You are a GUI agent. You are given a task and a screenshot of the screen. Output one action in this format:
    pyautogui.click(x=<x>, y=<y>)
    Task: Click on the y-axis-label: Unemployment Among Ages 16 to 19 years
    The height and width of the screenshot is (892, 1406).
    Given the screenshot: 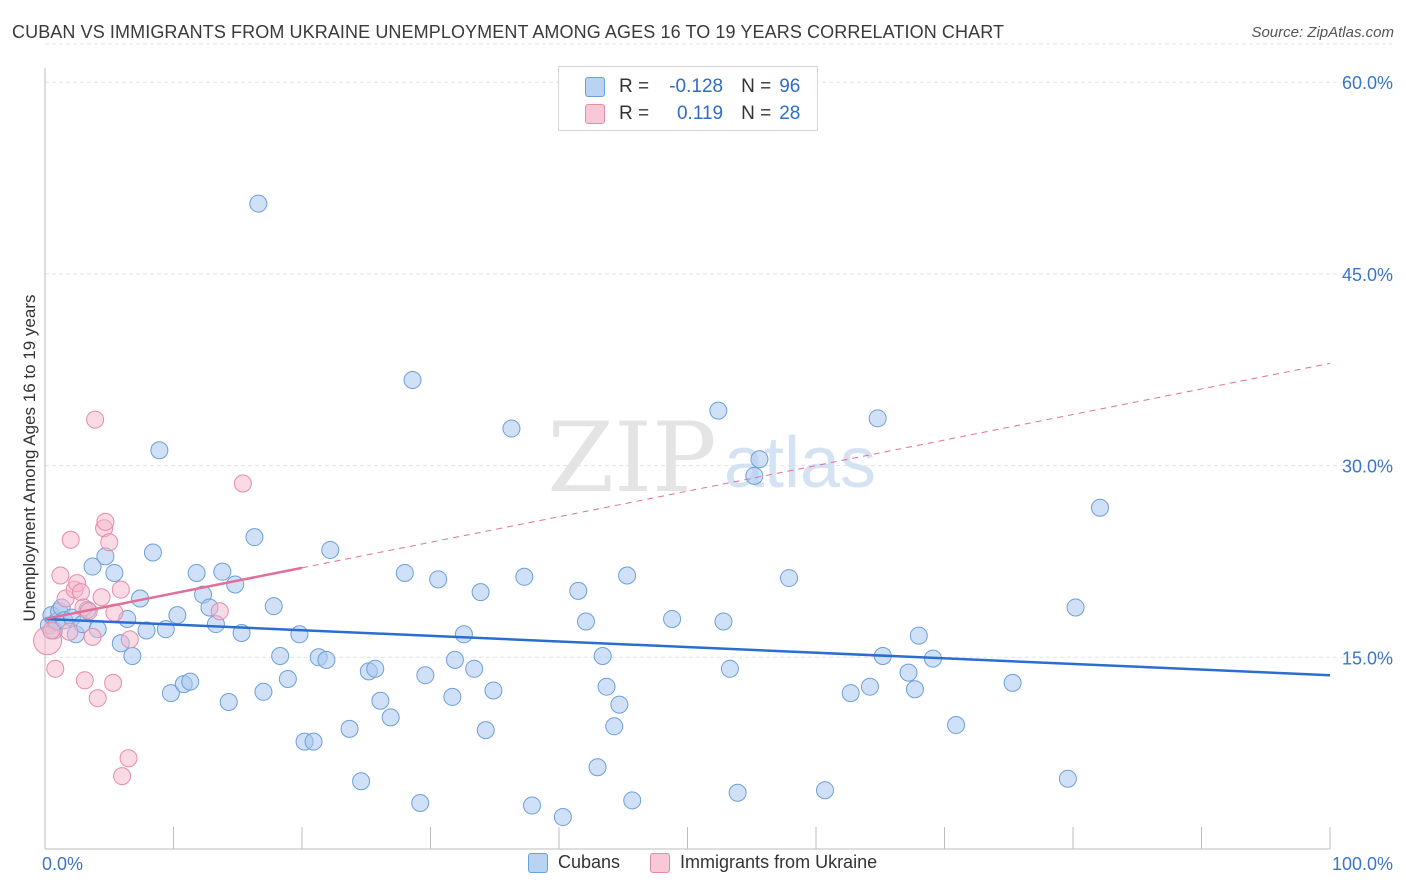 What is the action you would take?
    pyautogui.click(x=29, y=458)
    